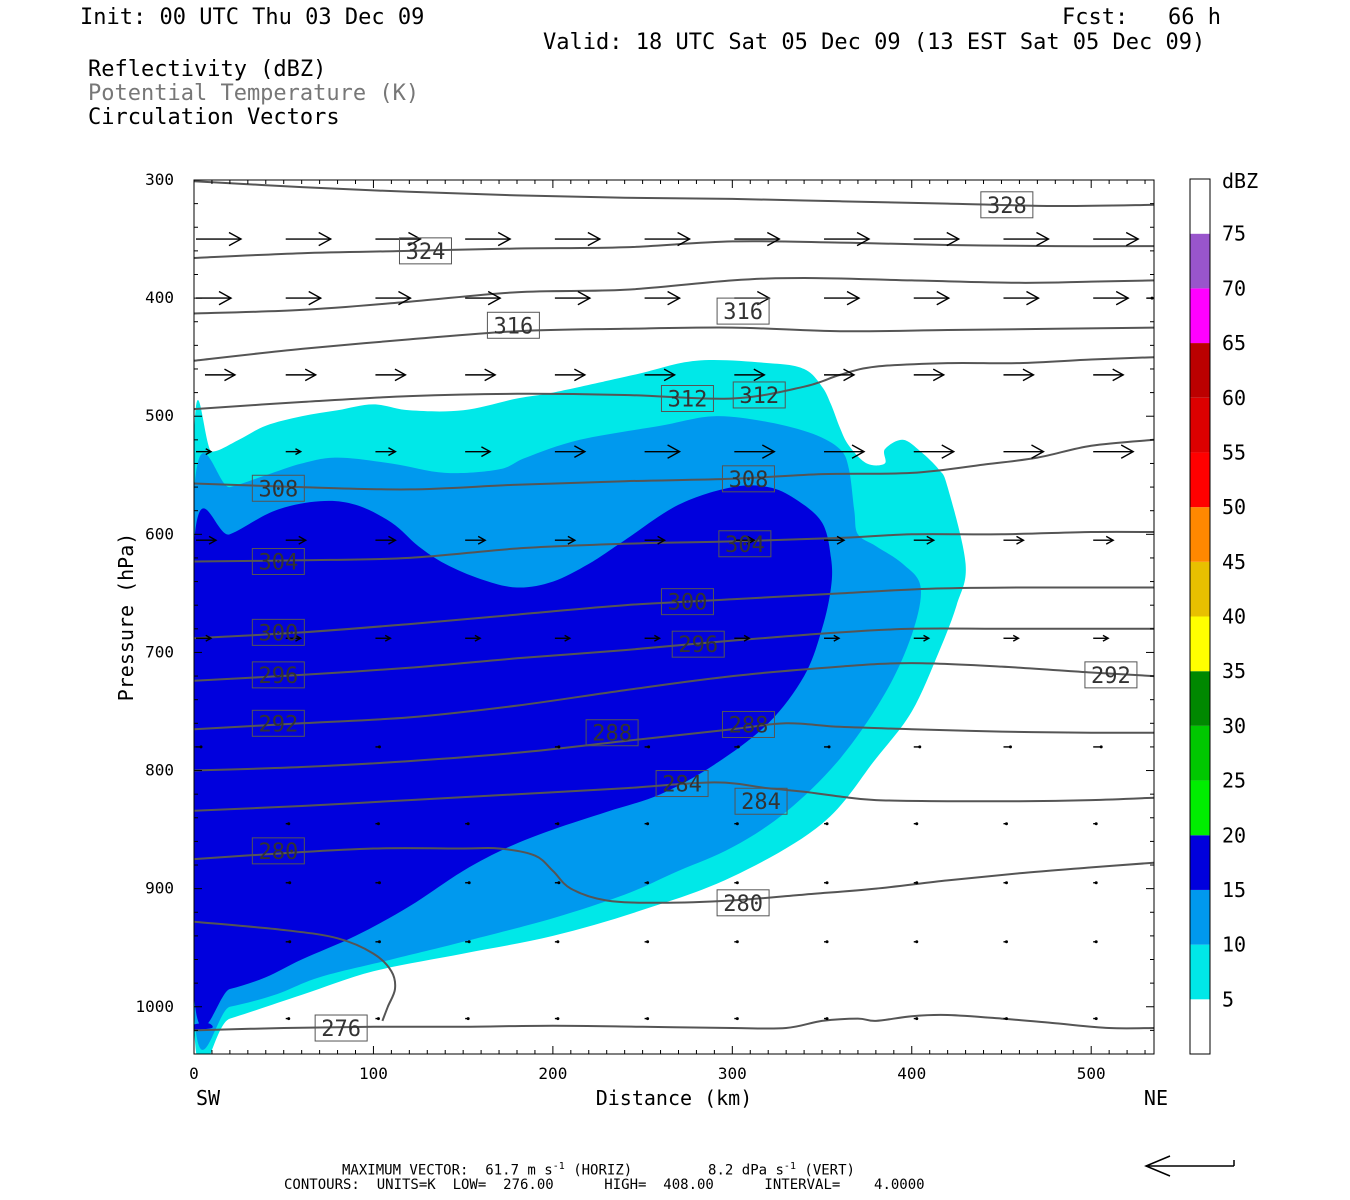  Describe the element at coordinates (126, 617) in the screenshot. I see `y-axis-label: Pressure (hPa)` at that location.